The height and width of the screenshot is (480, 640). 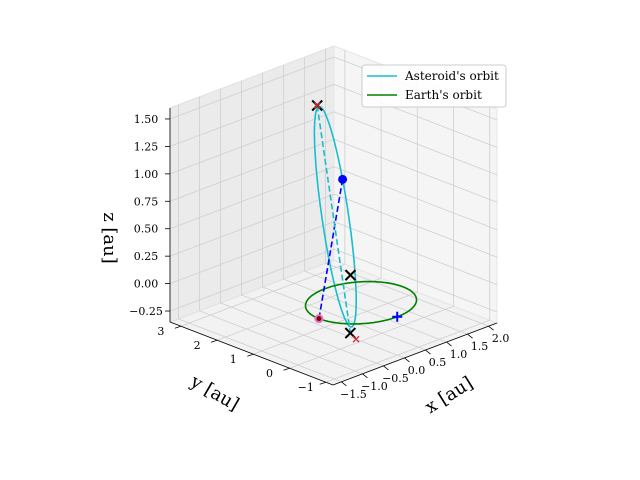 What do you see at coordinates (480, 346) in the screenshot?
I see `x-tick-label: 1.5` at bounding box center [480, 346].